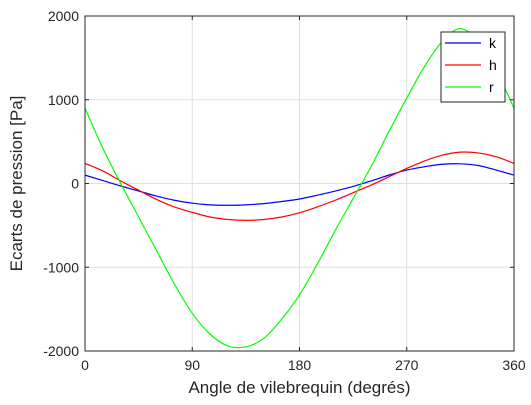 The width and height of the screenshot is (531, 405). I want to click on x-tick-label: 180, so click(300, 365).